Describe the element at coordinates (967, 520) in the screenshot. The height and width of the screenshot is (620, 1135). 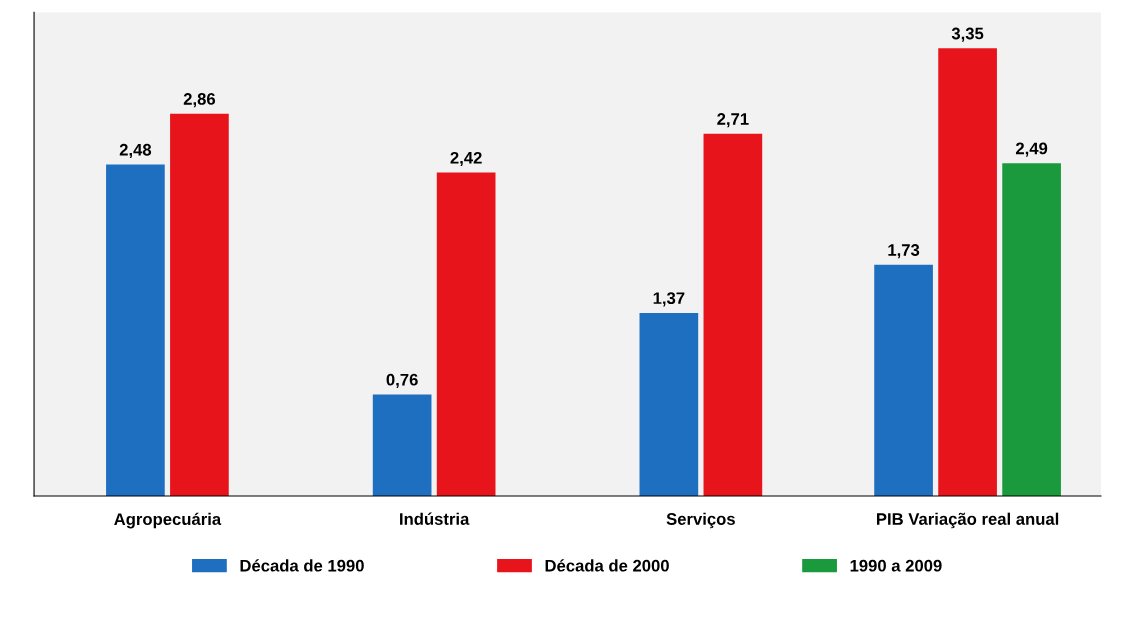
I see `x-tick-label: PIB Variação real anual` at that location.